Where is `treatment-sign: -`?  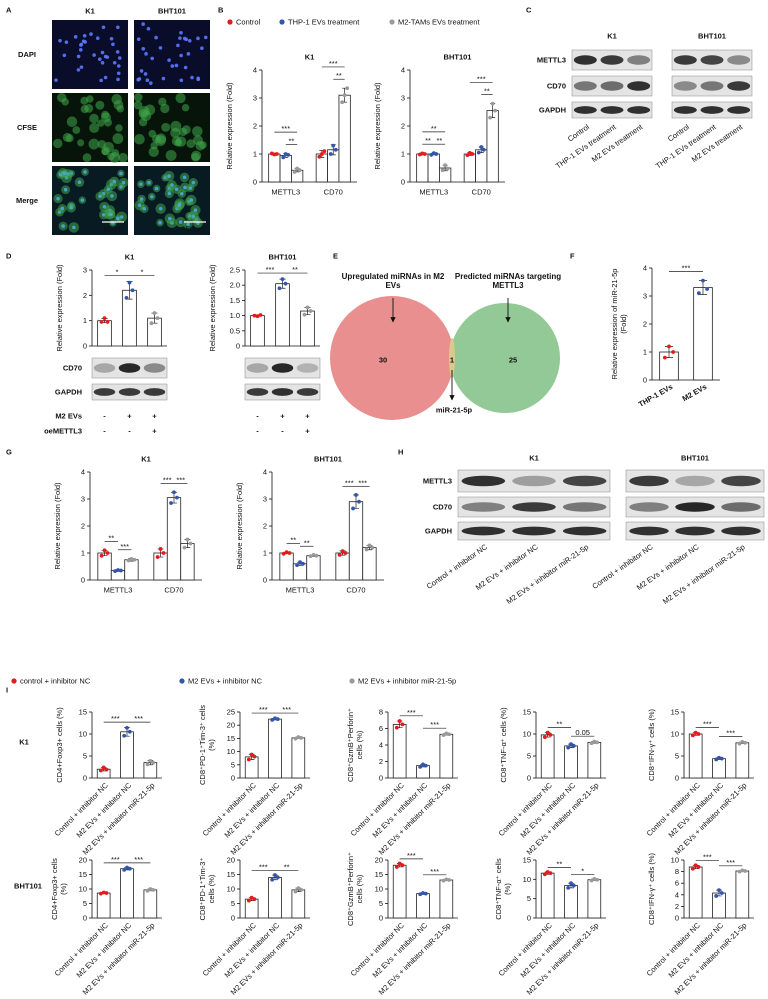 treatment-sign: - is located at coordinates (129, 431).